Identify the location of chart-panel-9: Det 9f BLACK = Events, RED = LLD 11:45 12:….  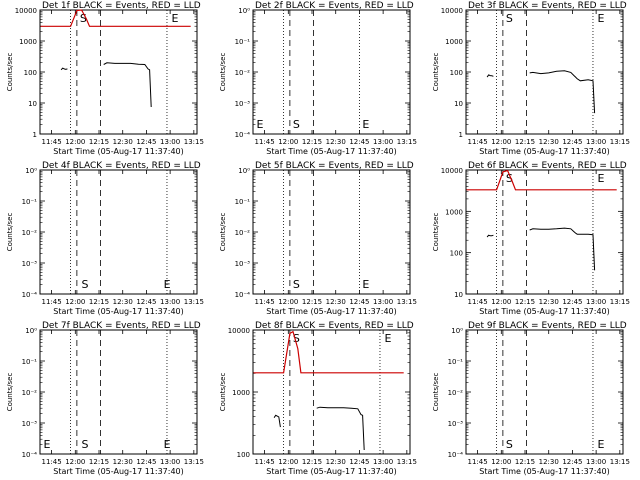
(531, 398).